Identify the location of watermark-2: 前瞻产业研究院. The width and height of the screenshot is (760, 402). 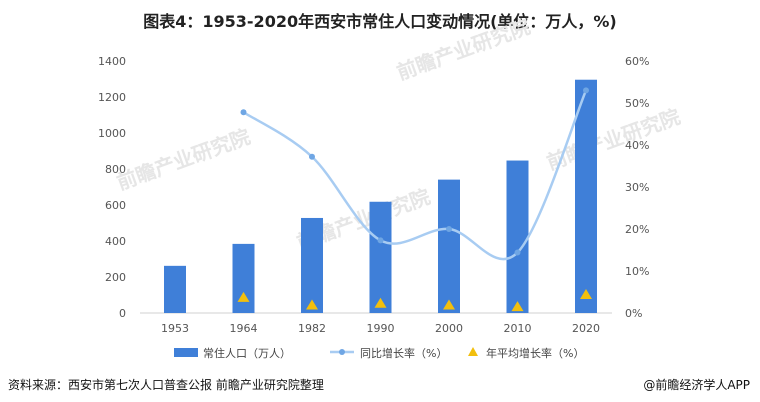
(184, 159).